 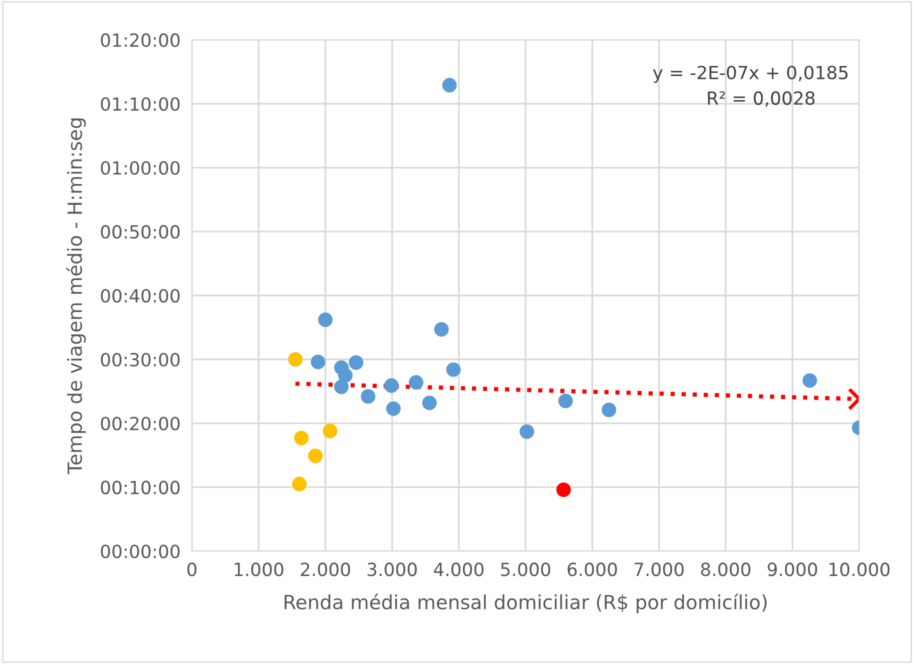 I want to click on y-tick-label: 00:20:00, so click(x=140, y=423).